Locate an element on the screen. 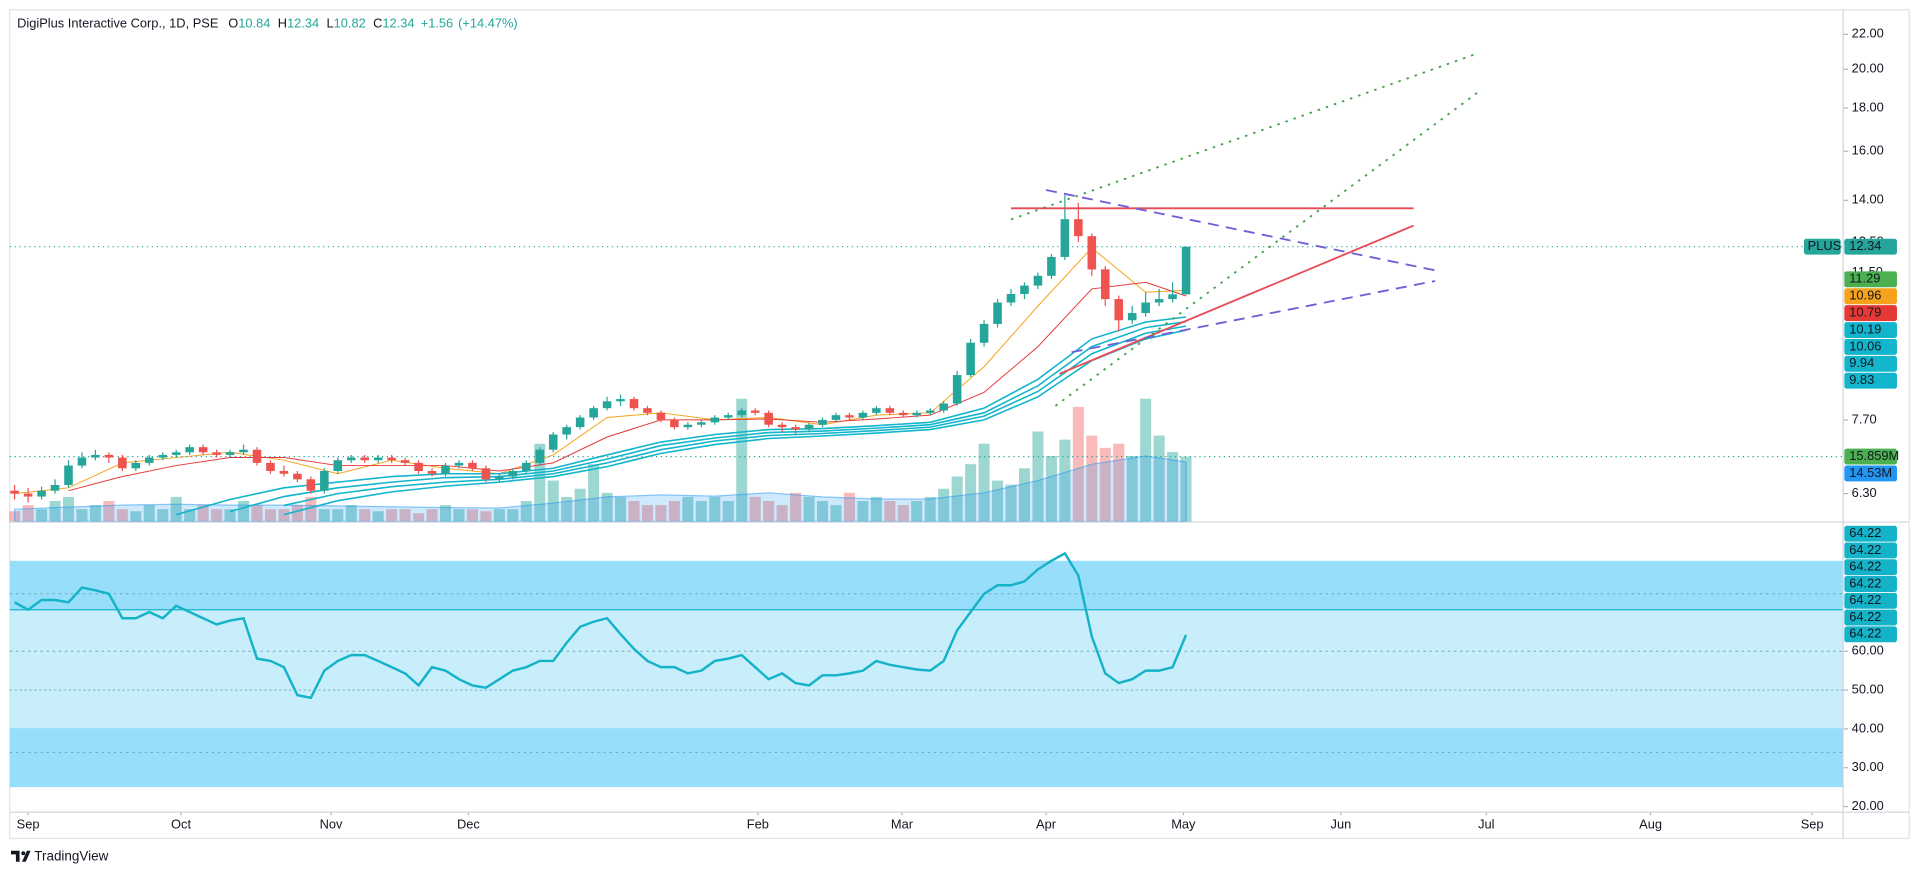 The height and width of the screenshot is (874, 1919). ma-tag: 10.96 is located at coordinates (1865, 295).